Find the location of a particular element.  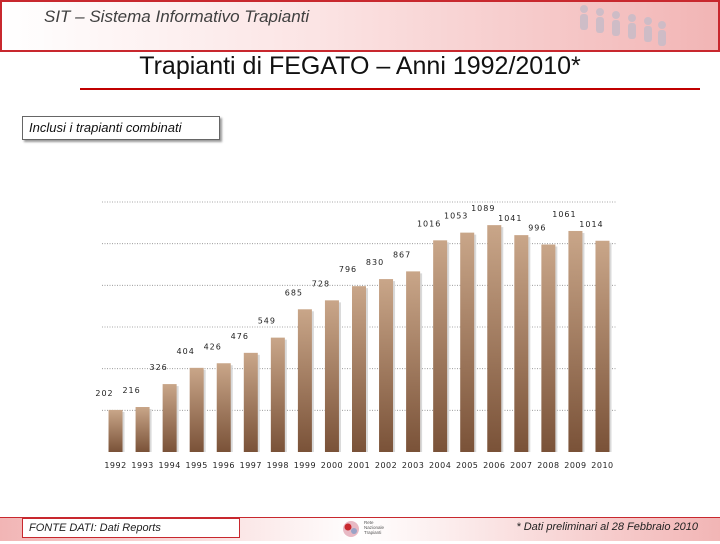

bar-2003 is located at coordinates (413, 361).